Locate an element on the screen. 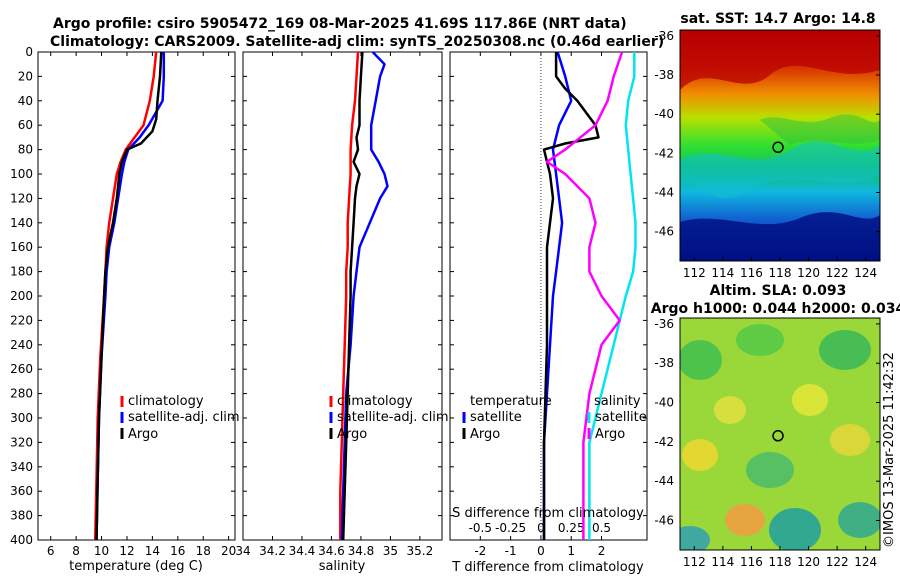 The height and width of the screenshot is (580, 900). sla-map-image is located at coordinates (780, 434).